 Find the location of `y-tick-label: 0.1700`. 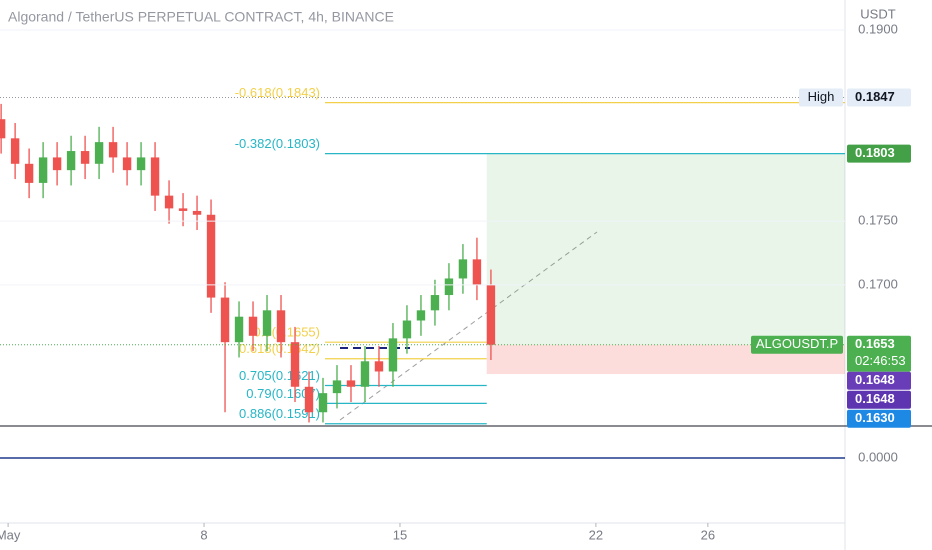

y-tick-label: 0.1700 is located at coordinates (878, 283).